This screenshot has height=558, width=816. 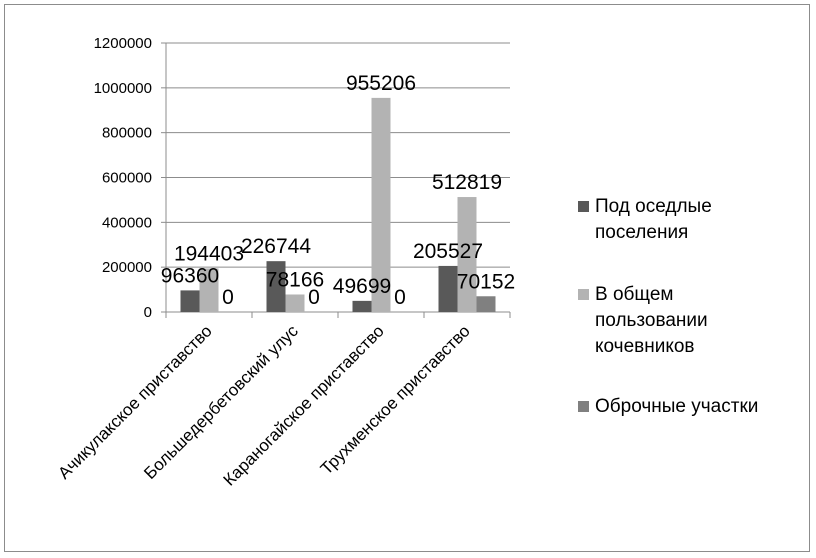 I want to click on bars, so click(x=338, y=204).